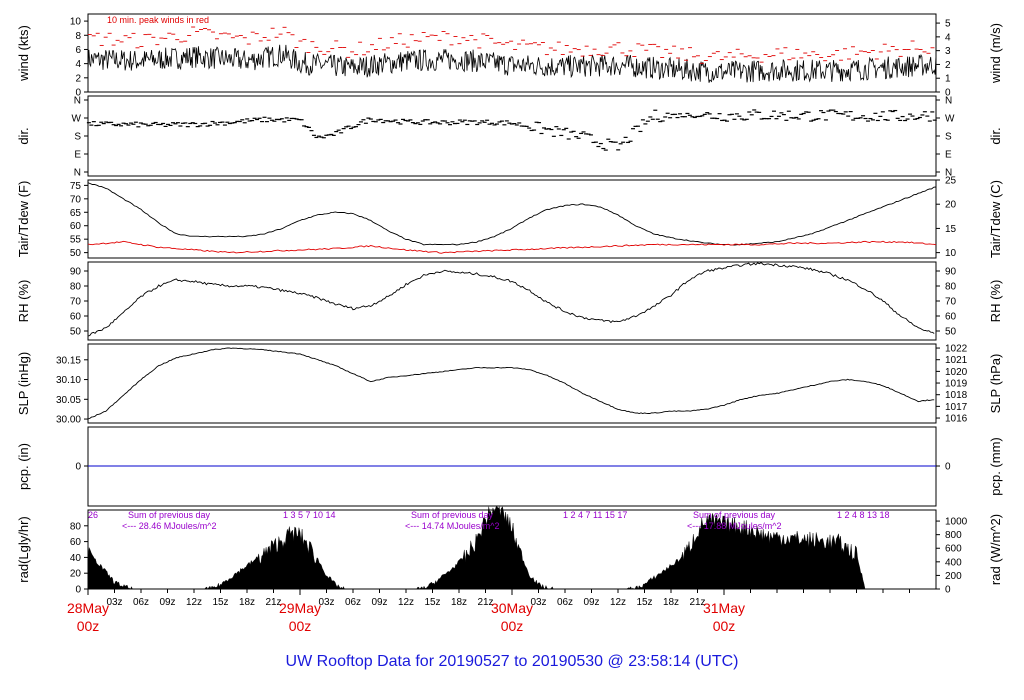 This screenshot has height=700, width=1024. I want to click on rh-right-tick-label: 90, so click(951, 272).